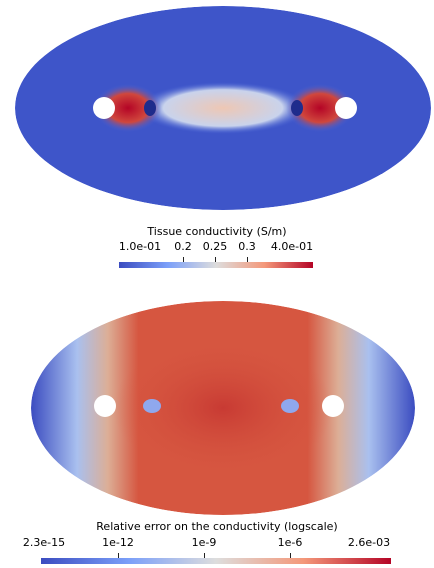 The image size is (434, 568). I want to click on tick-label: 0.3, so click(247, 246).